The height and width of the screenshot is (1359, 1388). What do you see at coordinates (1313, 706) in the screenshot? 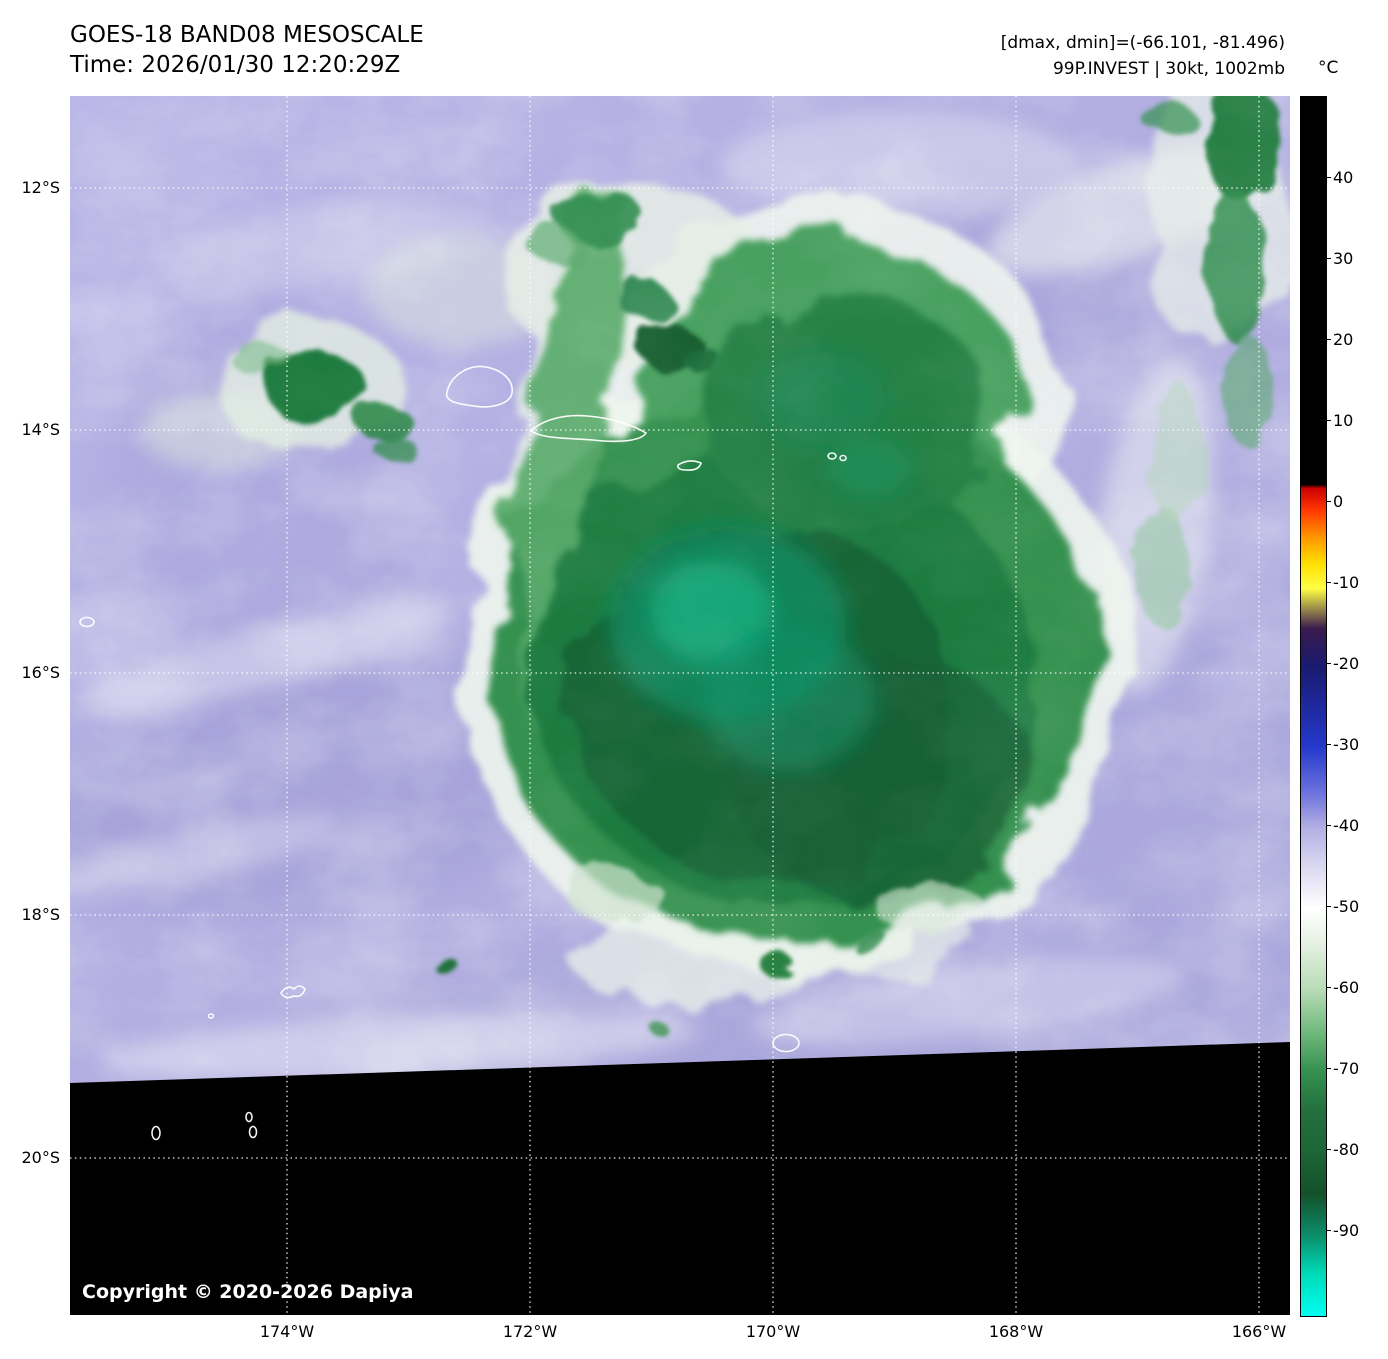
I see `colorbar` at bounding box center [1313, 706].